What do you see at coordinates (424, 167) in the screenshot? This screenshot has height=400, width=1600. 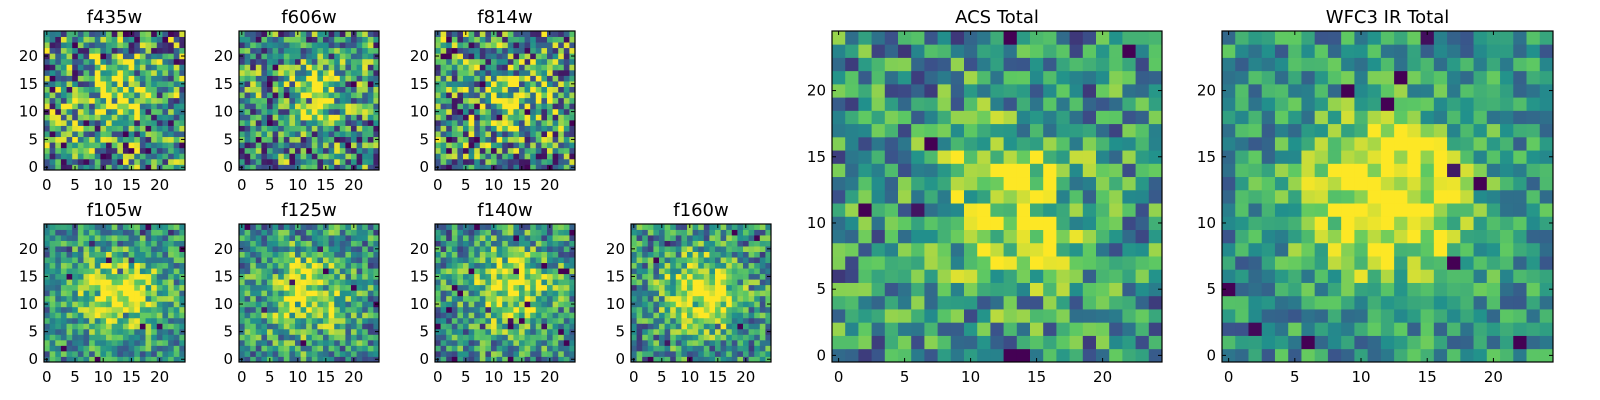 I see `y-tick-label: 0` at bounding box center [424, 167].